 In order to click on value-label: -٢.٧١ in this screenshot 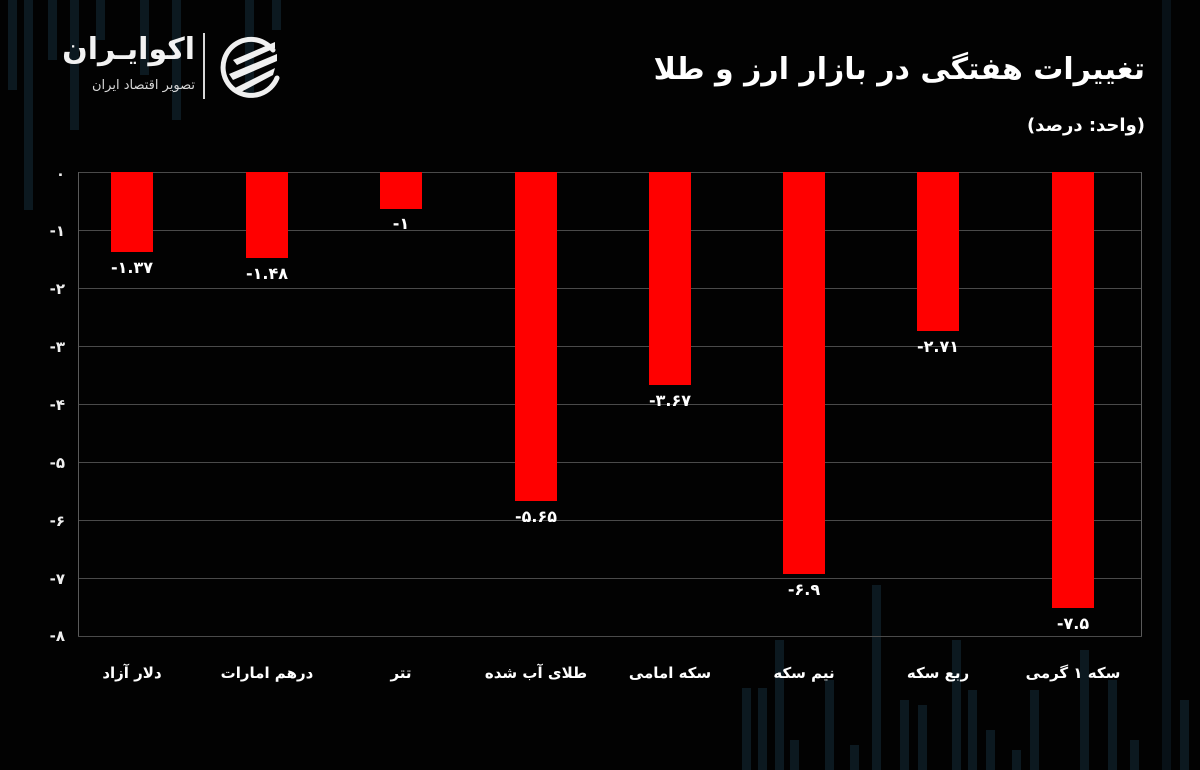, I will do `click(937, 346)`.